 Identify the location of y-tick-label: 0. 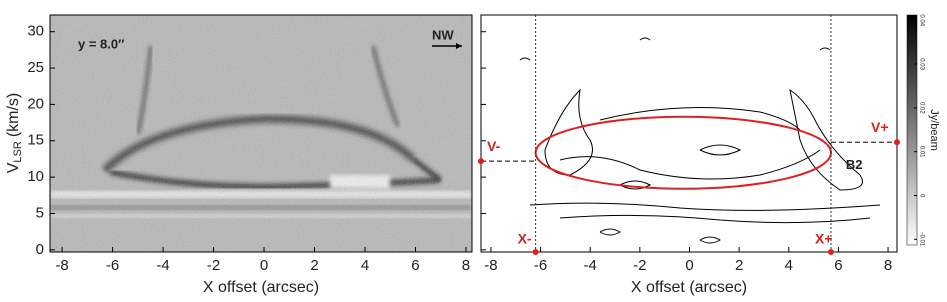
(40, 249).